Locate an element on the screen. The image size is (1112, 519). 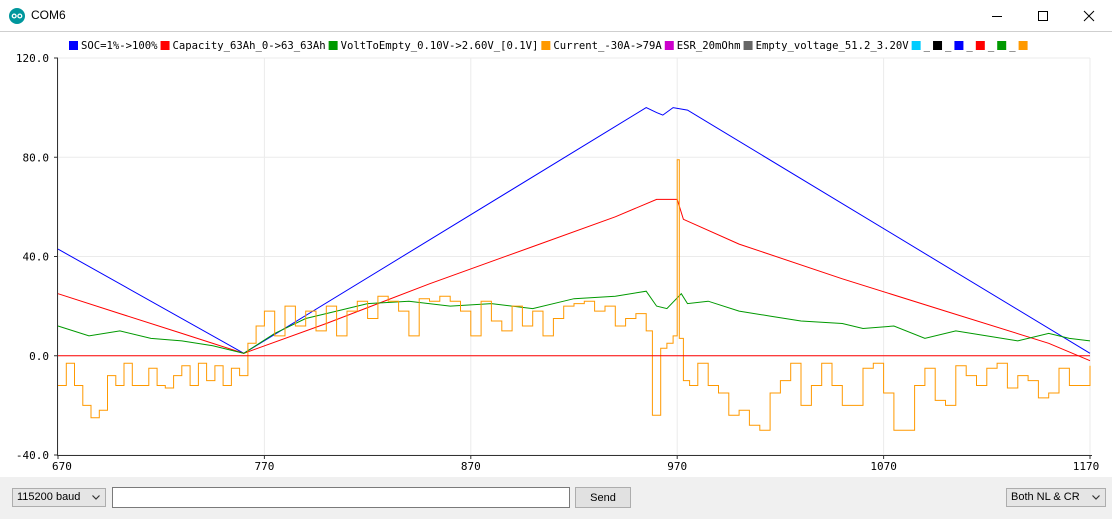
x-tick-label: 870 is located at coordinates (471, 466).